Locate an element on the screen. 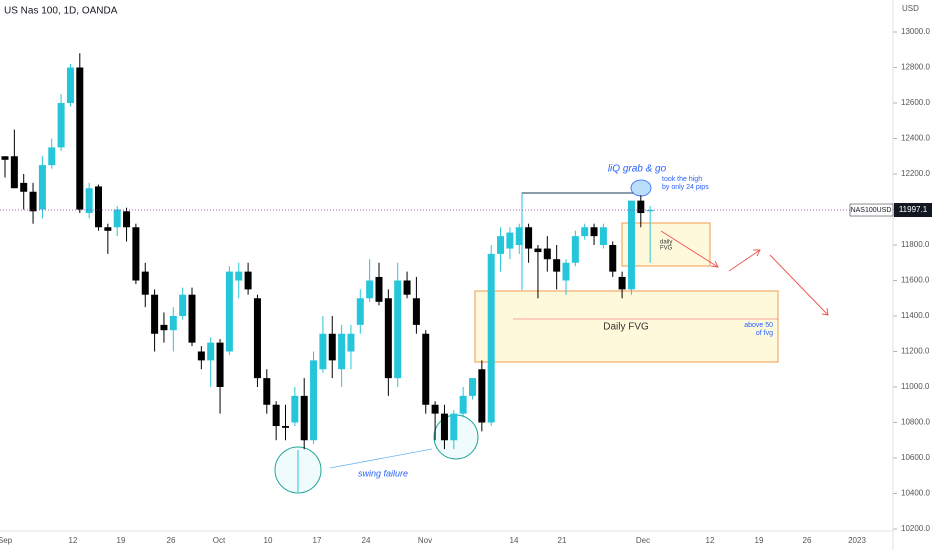 The image size is (932, 550). symbol-box is located at coordinates (871, 210).